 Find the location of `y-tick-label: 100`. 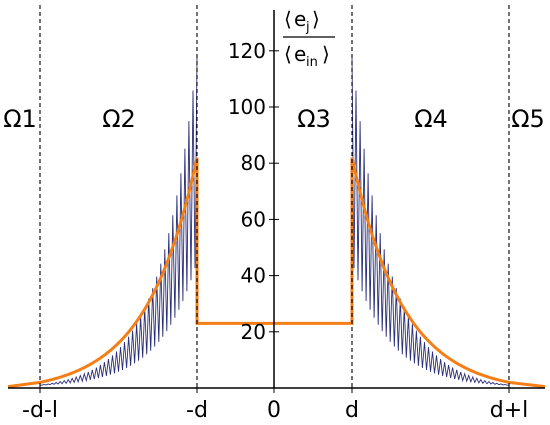

y-tick-label: 100 is located at coordinates (247, 107).